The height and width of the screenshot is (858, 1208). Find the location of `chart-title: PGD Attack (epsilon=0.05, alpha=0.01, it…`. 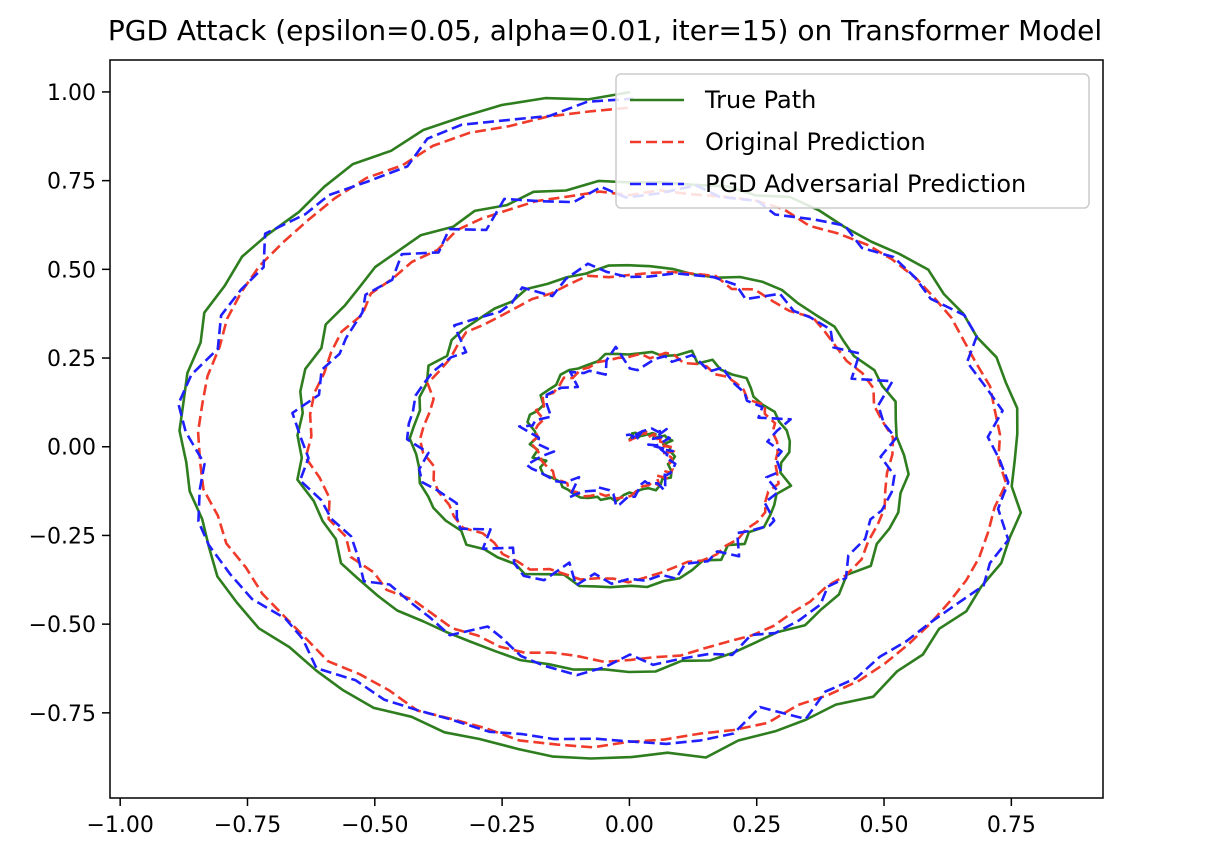

chart-title: PGD Attack (epsilon=0.05, alpha=0.01, it… is located at coordinates (605, 30).